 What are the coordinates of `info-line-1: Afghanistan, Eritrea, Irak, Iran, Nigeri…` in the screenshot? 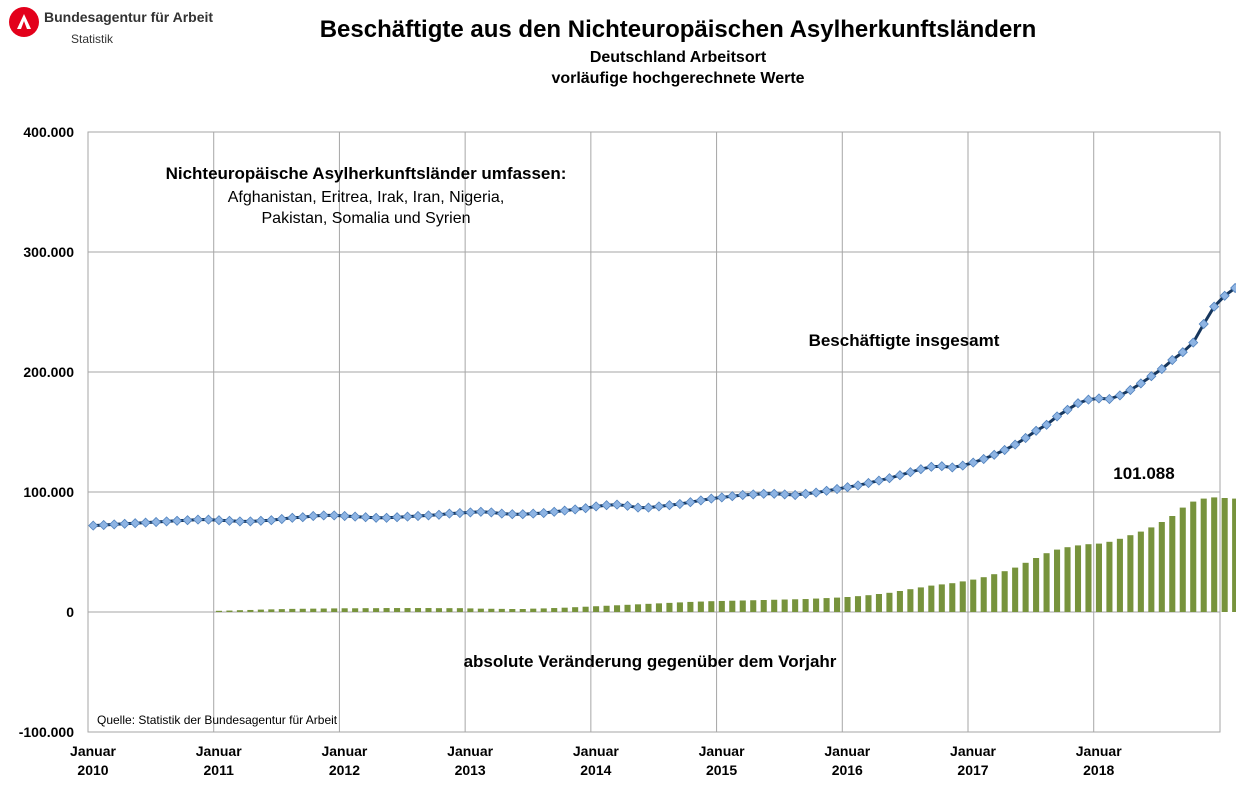 It's located at (366, 197).